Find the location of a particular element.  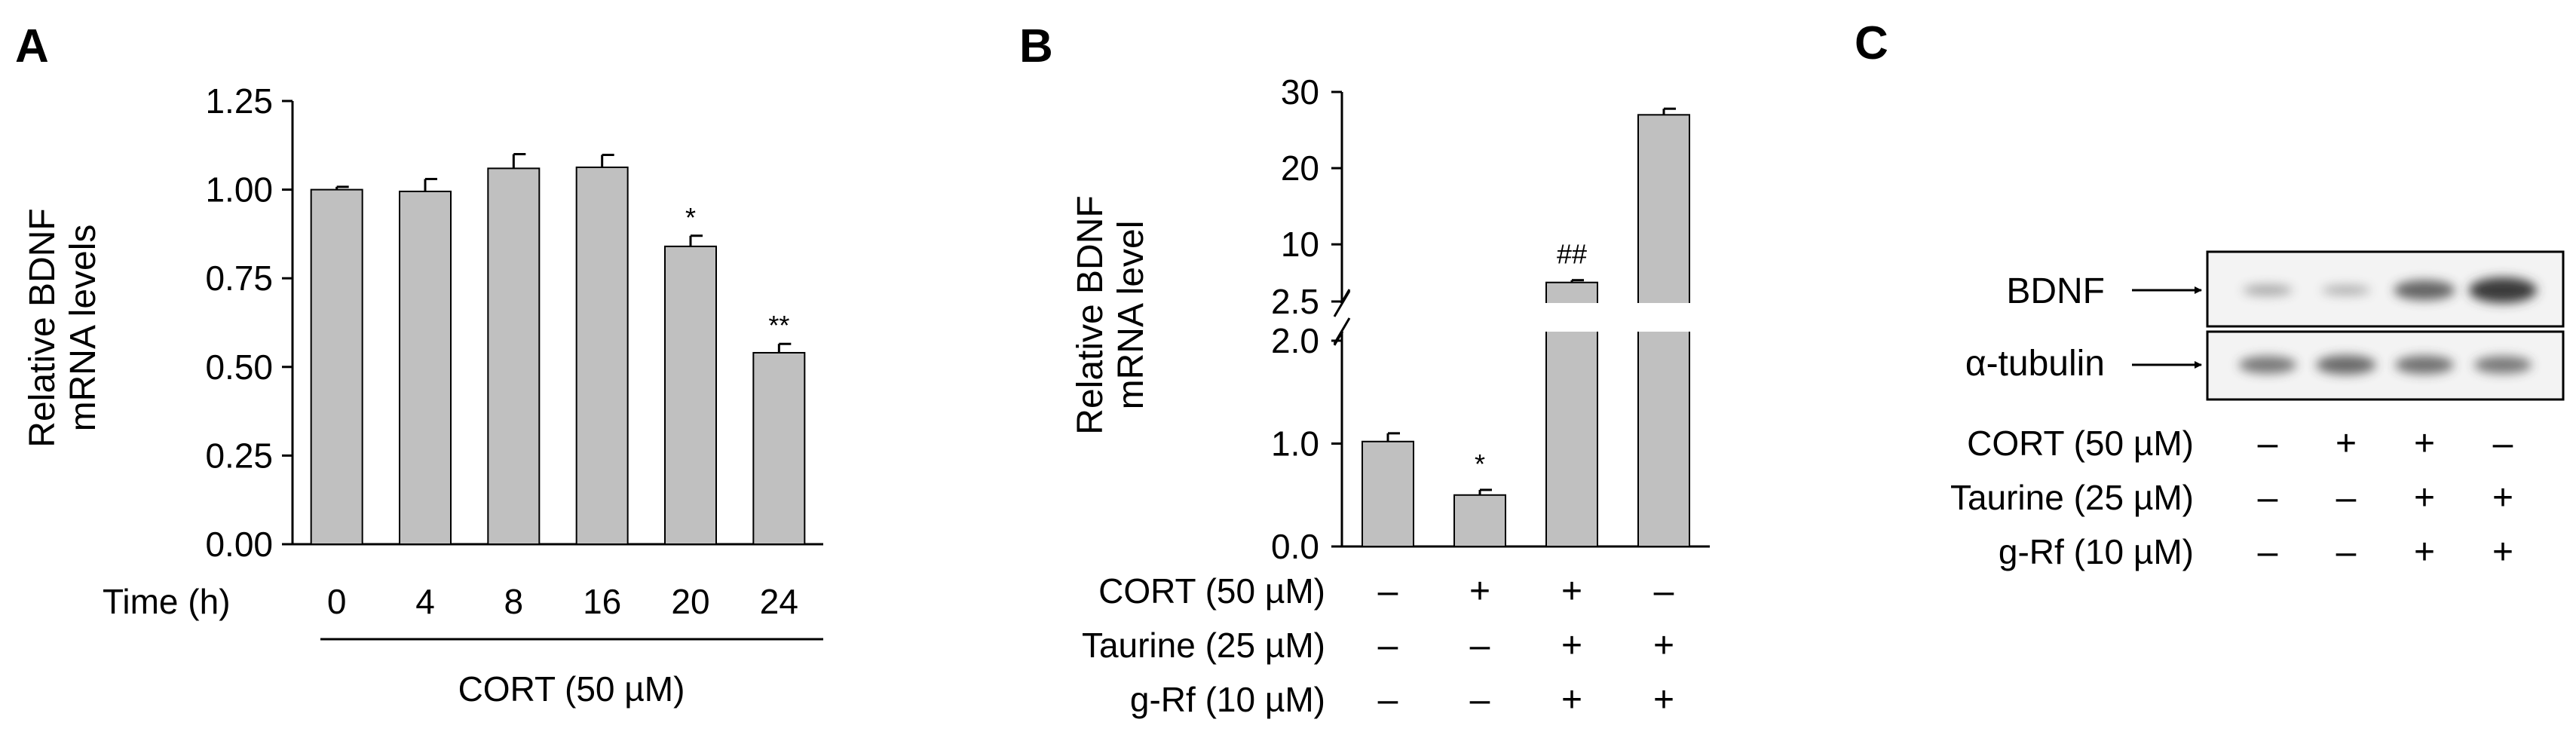

chart-a-ytick-label: 0.00 is located at coordinates (239, 544).